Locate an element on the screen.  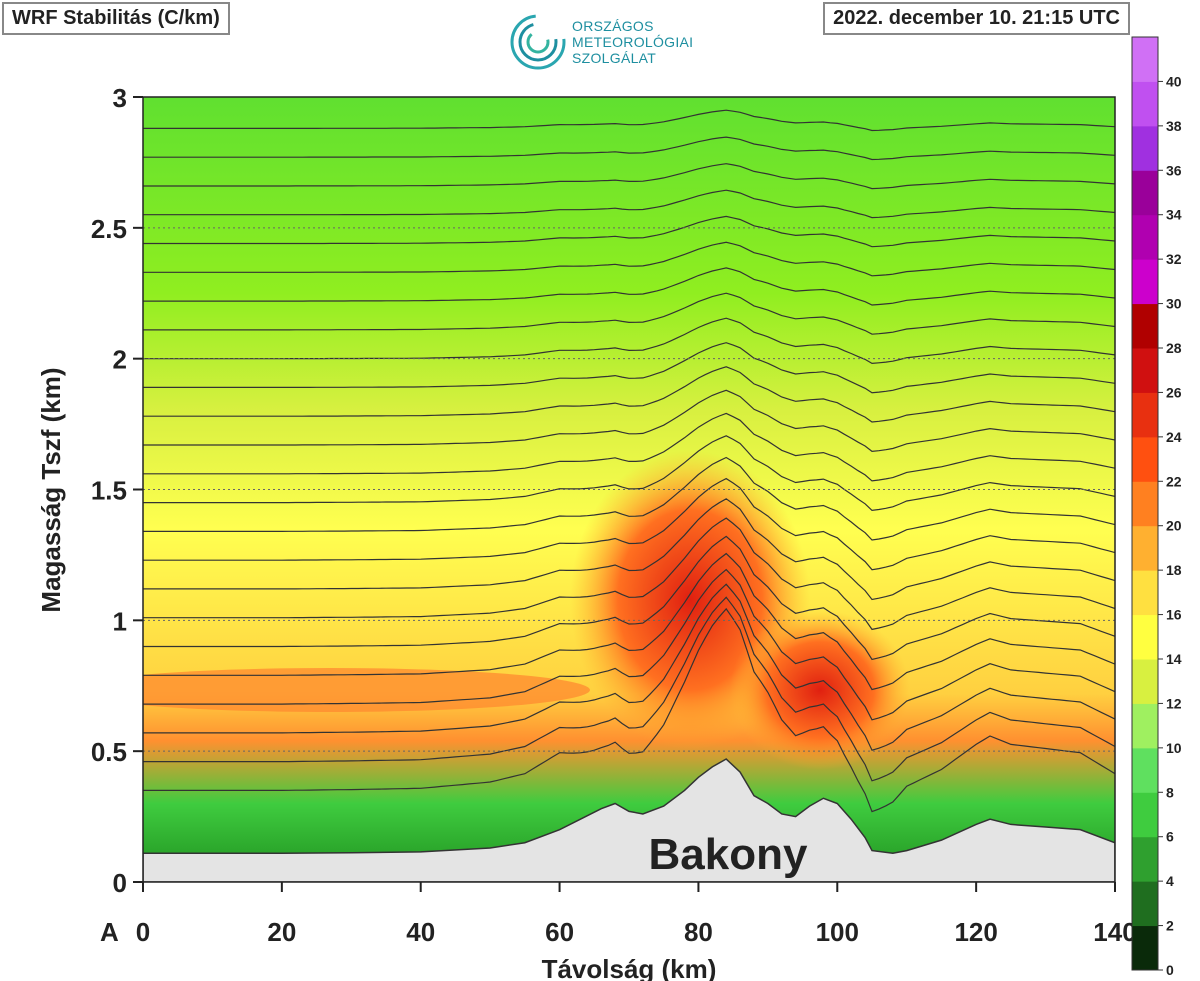
y-tick-label: 1 is located at coordinates (120, 621).